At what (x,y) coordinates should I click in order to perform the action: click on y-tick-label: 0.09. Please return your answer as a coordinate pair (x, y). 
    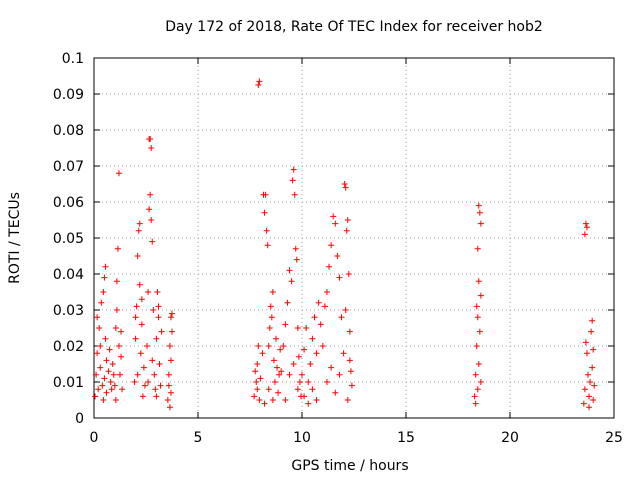
    Looking at the image, I should click on (68, 95).